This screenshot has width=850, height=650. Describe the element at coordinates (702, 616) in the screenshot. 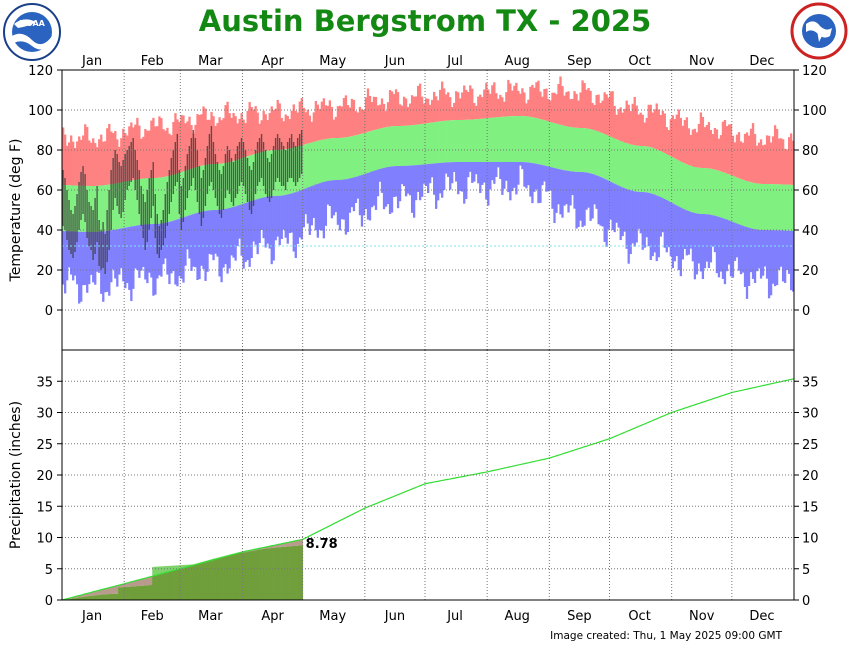

I see `month-label-bottom: Nov` at that location.